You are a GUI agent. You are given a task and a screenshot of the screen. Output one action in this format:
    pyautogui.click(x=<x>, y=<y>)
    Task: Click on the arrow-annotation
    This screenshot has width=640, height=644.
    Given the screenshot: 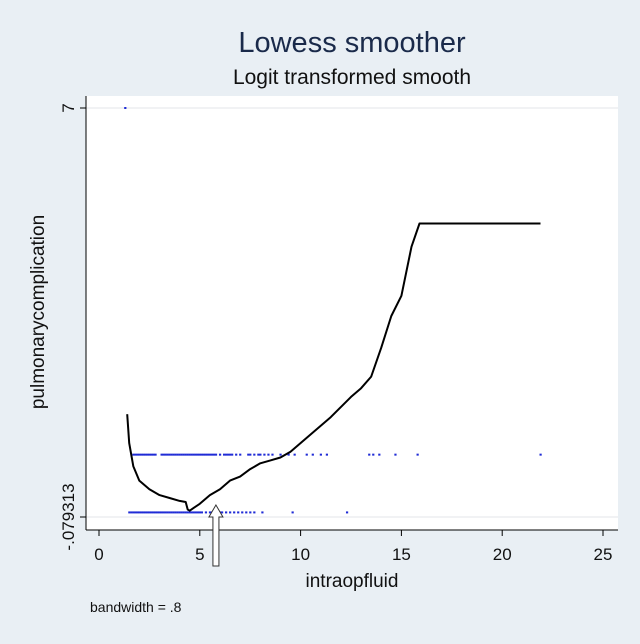 What is the action you would take?
    pyautogui.click(x=216, y=535)
    